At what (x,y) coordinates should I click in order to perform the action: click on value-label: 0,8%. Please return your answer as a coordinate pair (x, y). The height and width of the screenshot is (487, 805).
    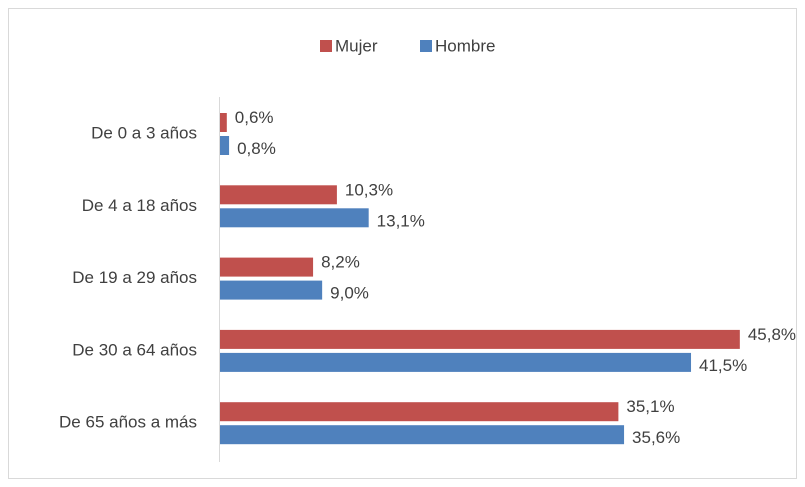
    Looking at the image, I should click on (256, 148).